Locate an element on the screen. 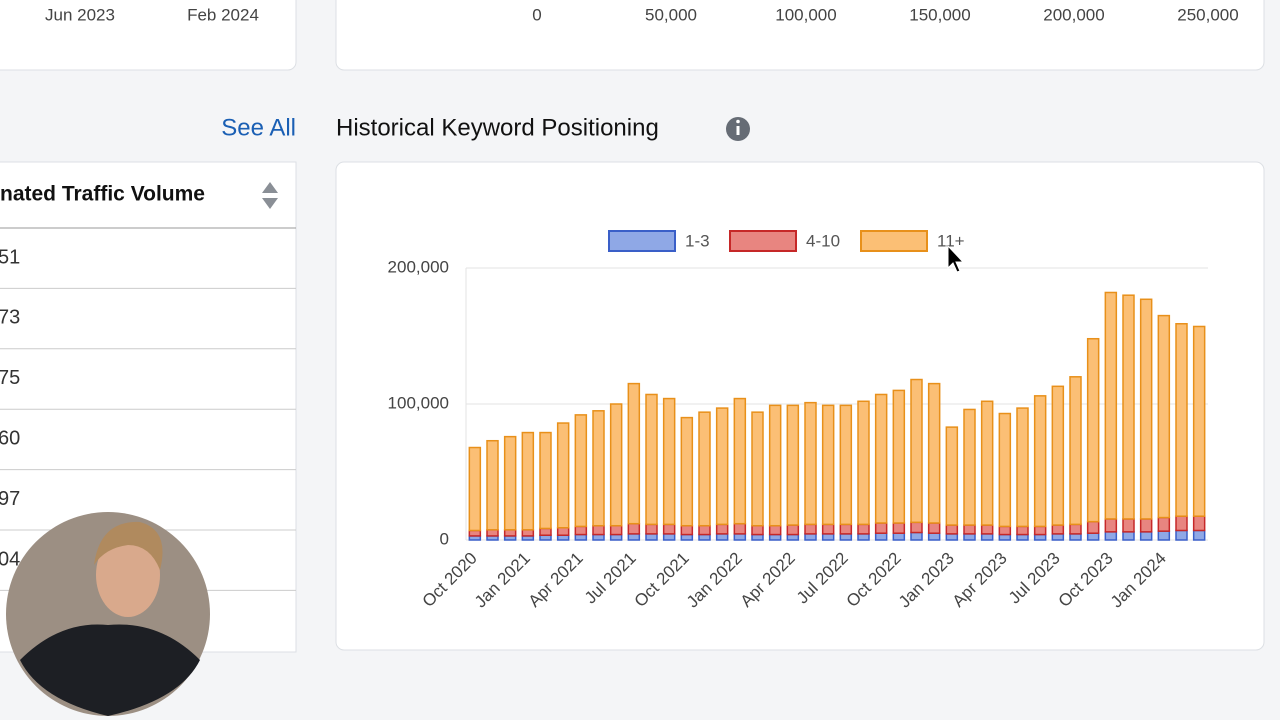 The image size is (1280, 720). axis-label: 150,000 is located at coordinates (939, 14).